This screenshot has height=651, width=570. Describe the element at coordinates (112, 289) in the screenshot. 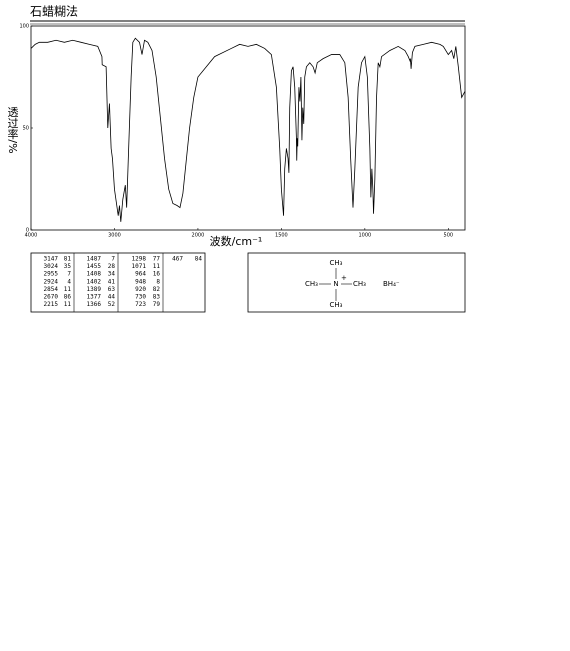

I see `peak-transmittance: 63` at that location.